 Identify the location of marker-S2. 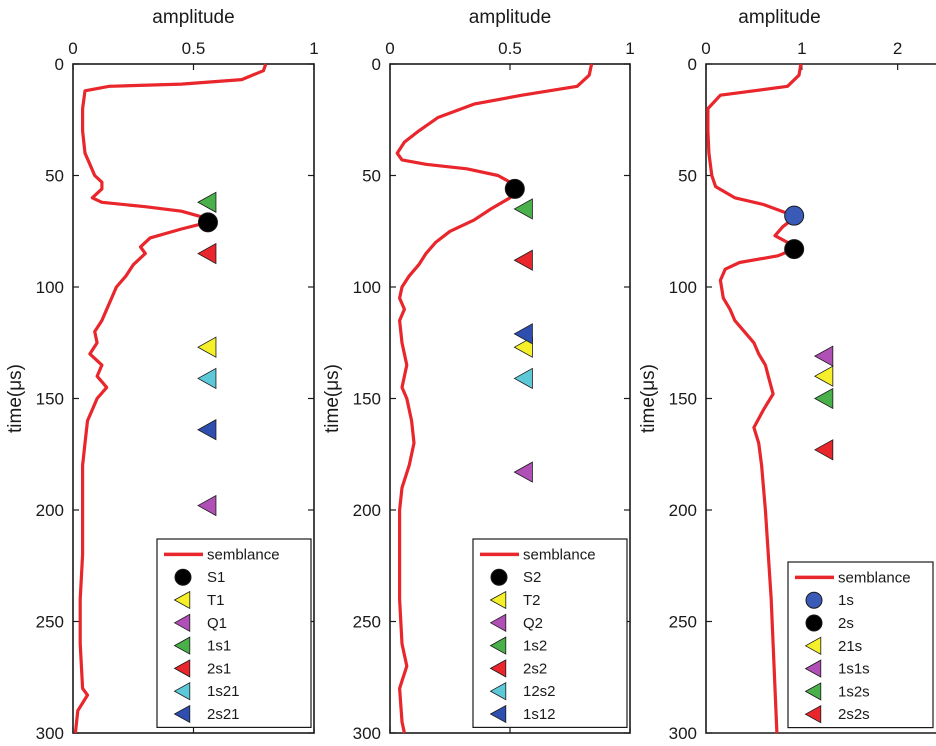
(514, 188).